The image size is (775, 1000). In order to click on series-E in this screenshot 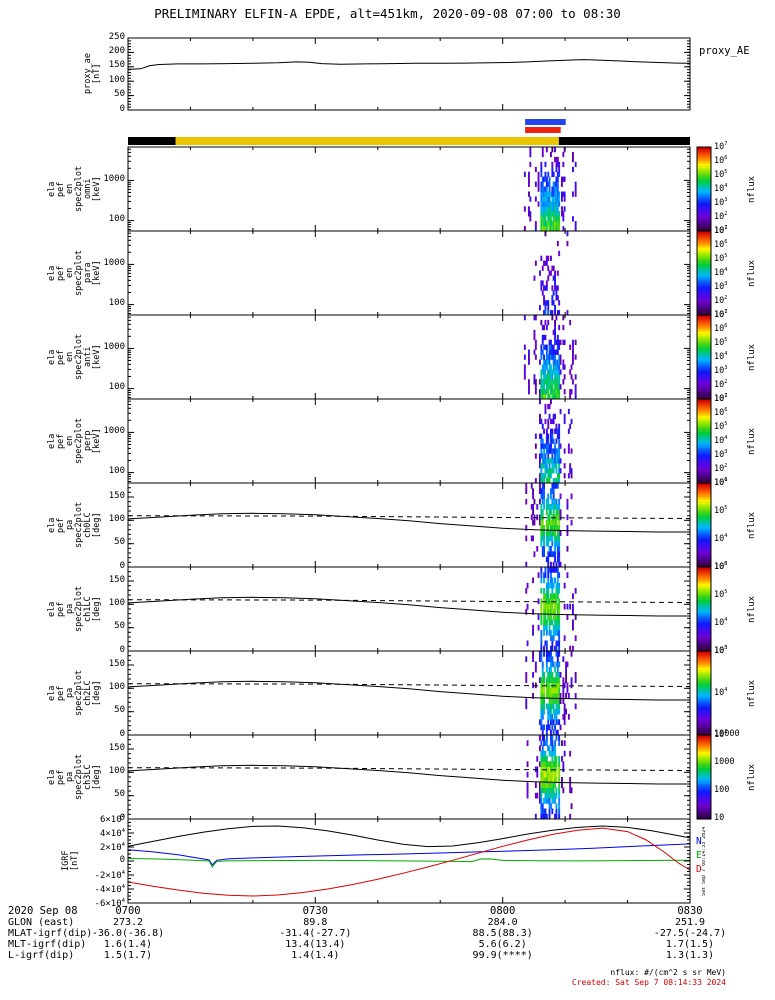, I will do `click(409, 863)`.